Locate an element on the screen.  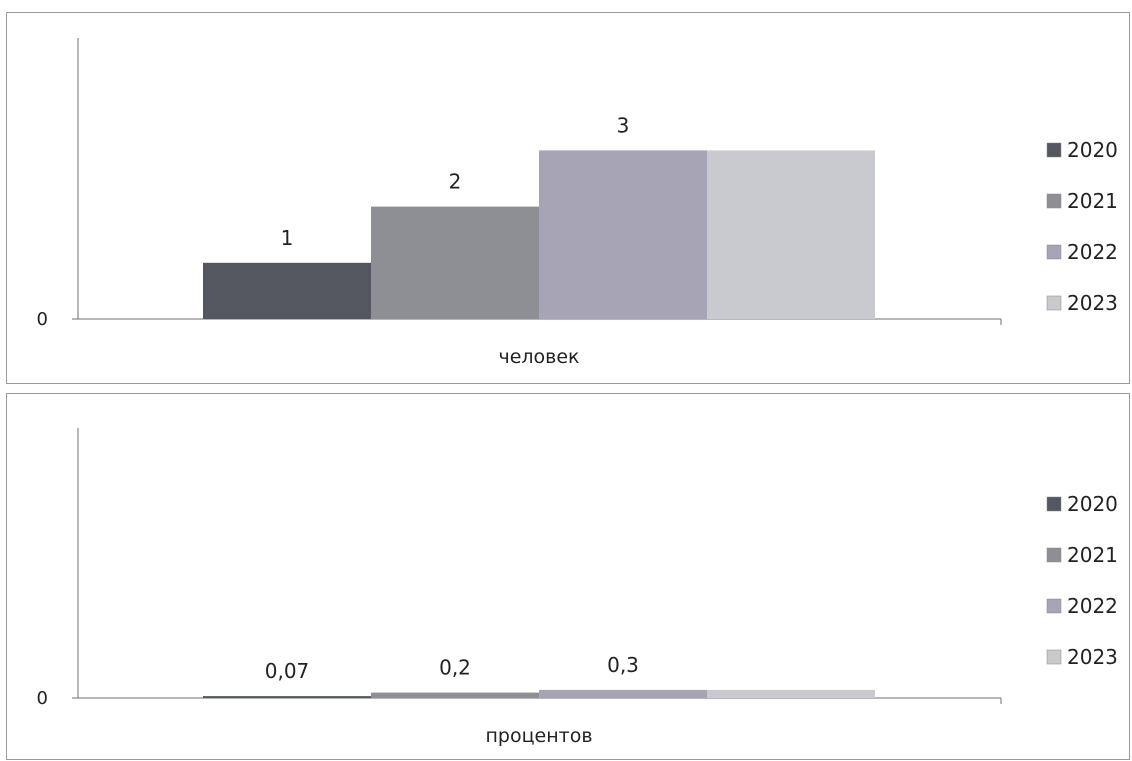
chart1-bar-2023 is located at coordinates (791, 234).